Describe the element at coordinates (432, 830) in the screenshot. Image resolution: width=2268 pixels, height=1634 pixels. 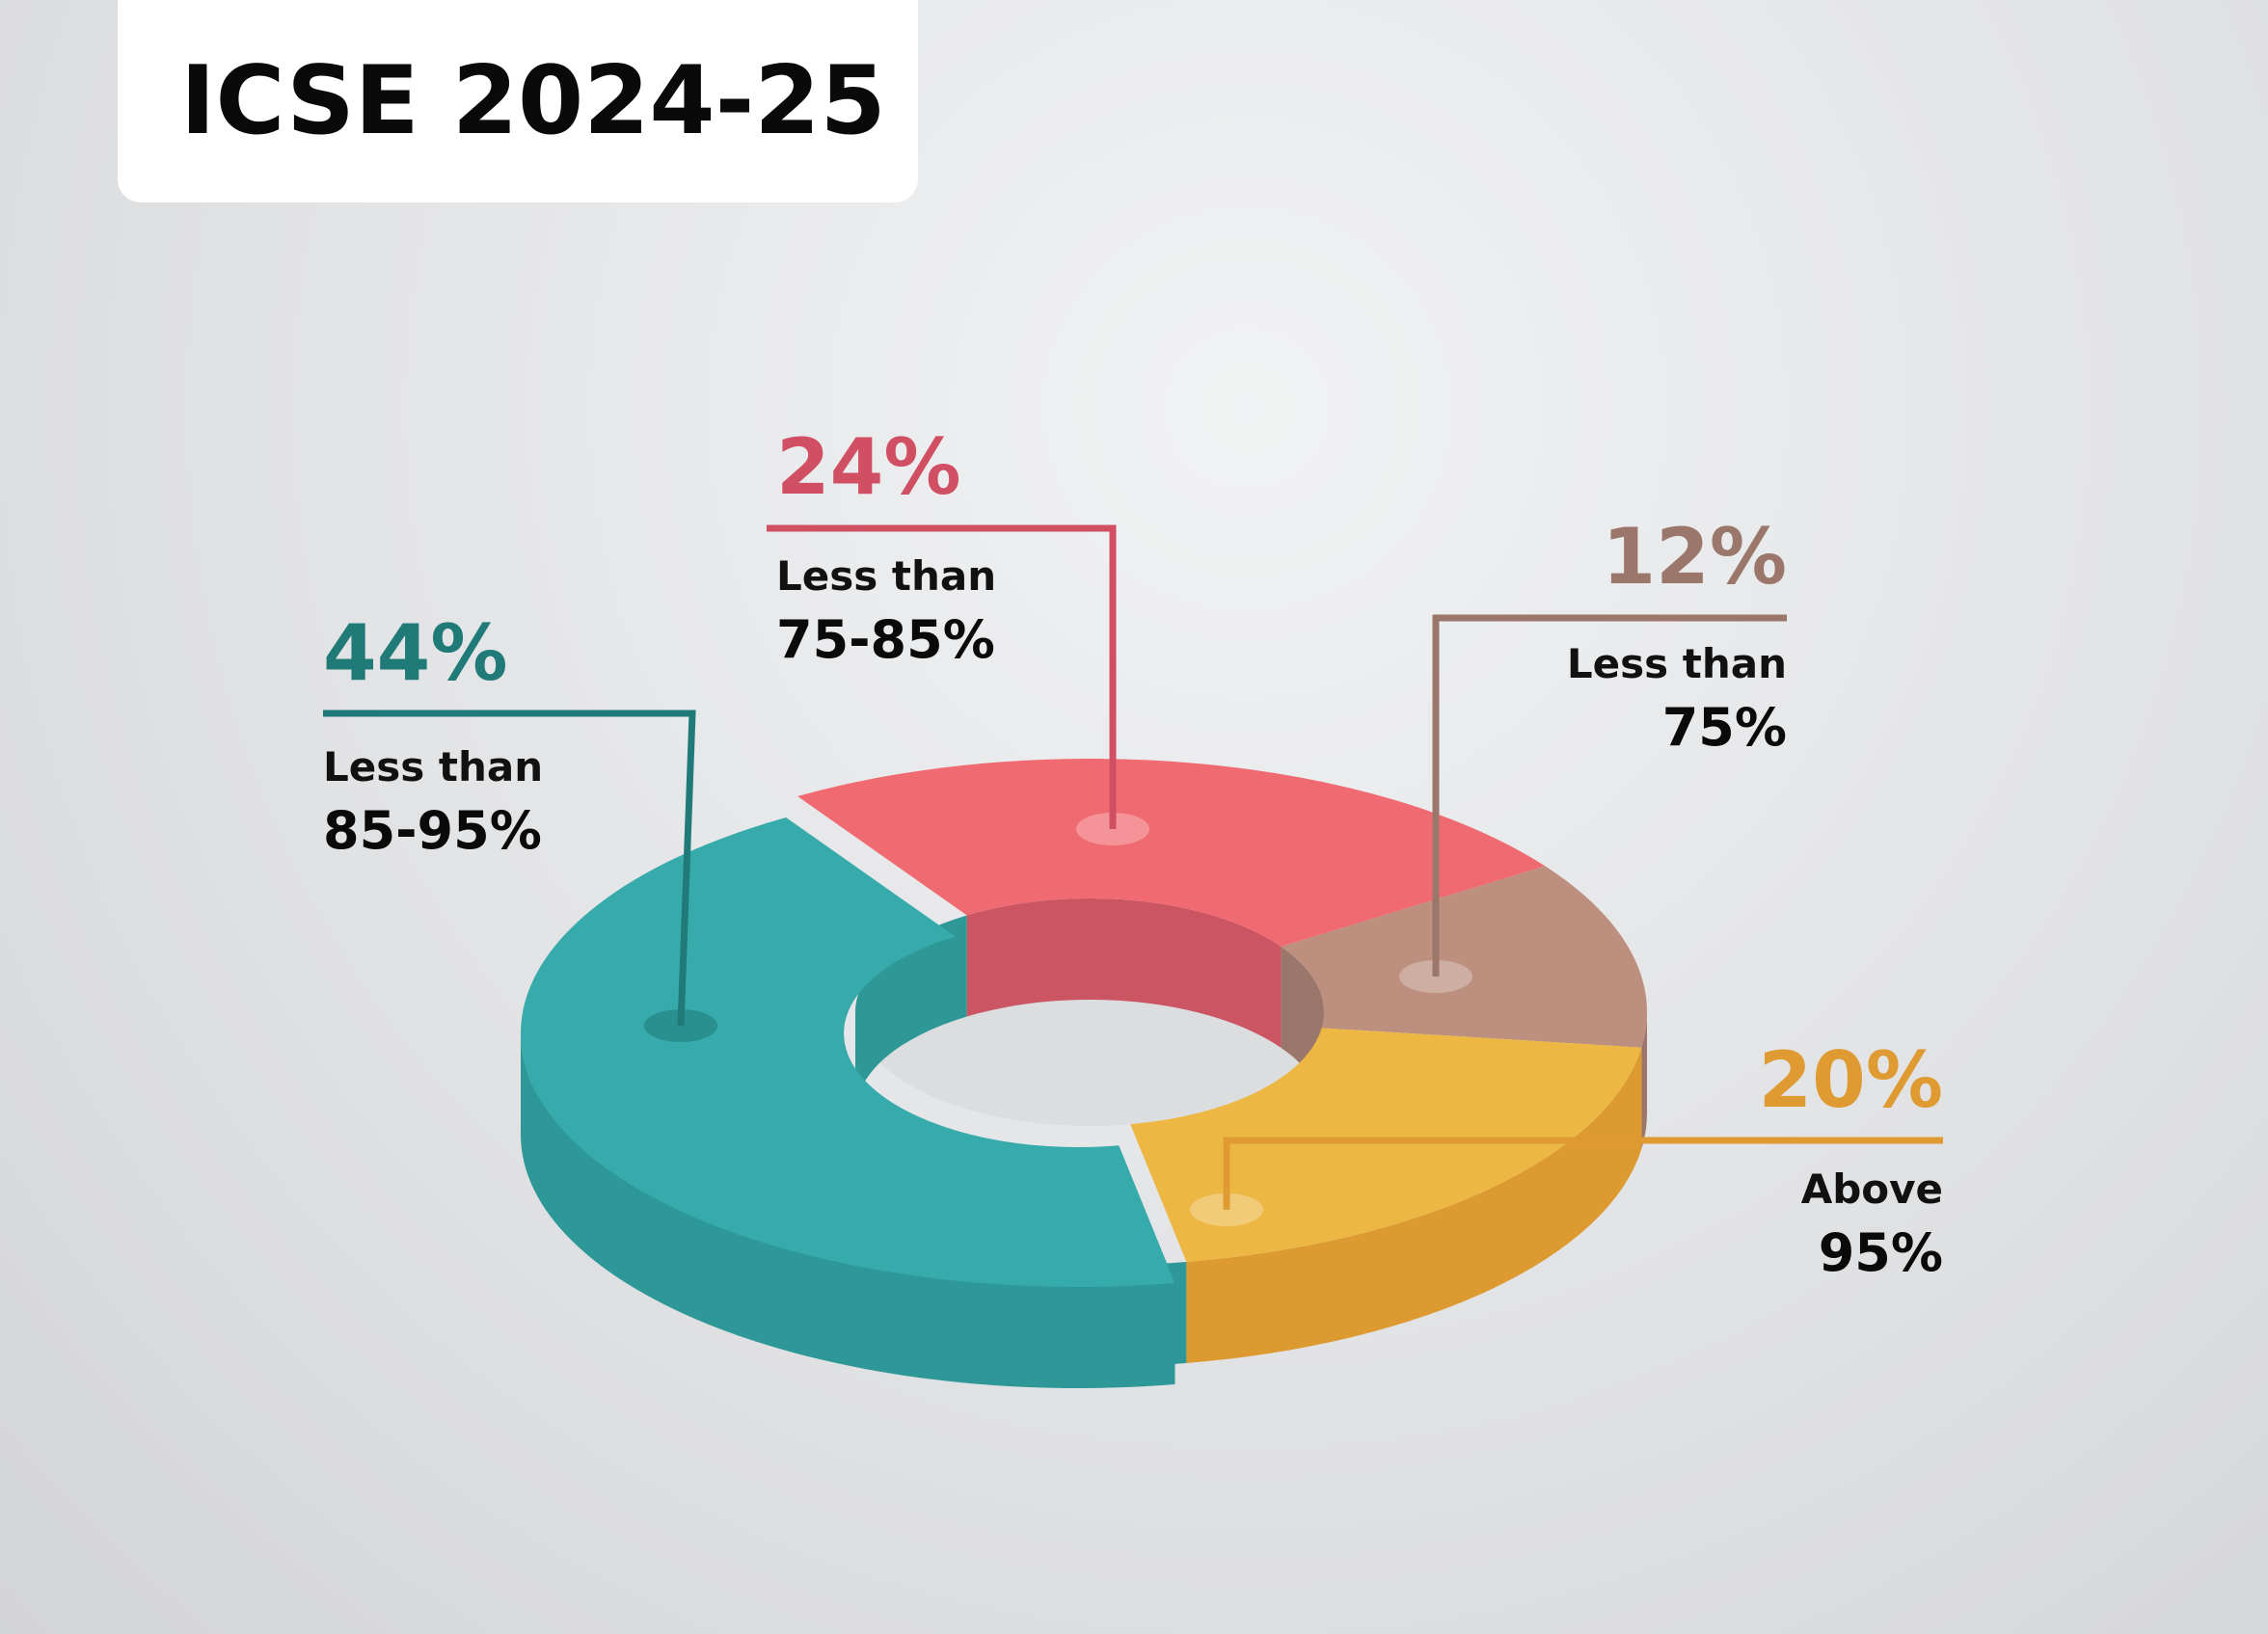
I see `range-label-line2-85-95: 85-95%` at that location.